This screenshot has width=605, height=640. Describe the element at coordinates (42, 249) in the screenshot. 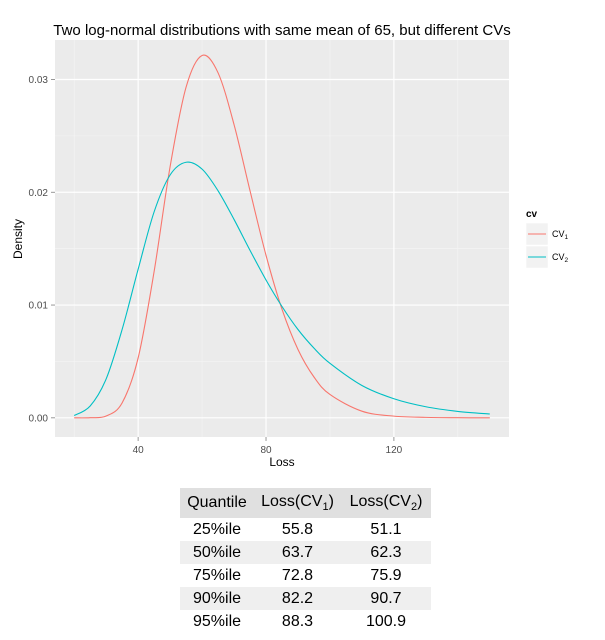

I see `y-axis-ticks: 0.00 0.01 0.02 0.03` at that location.